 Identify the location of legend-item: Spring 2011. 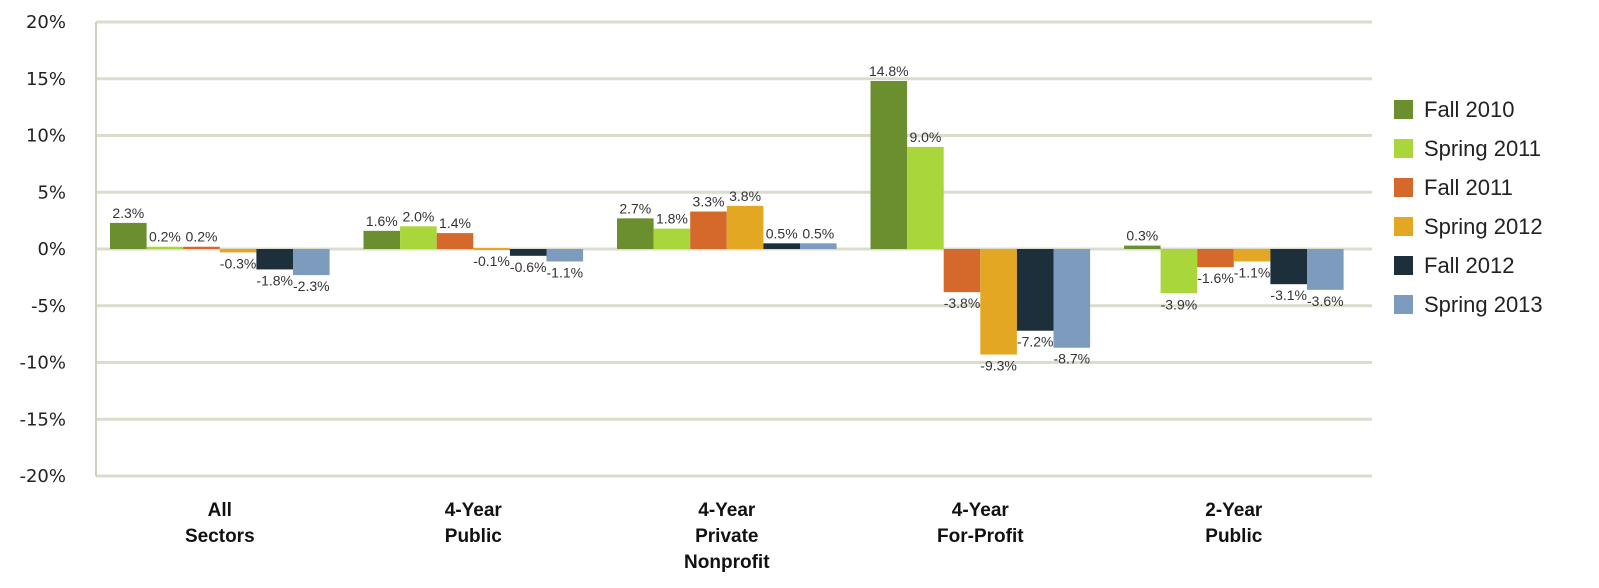
(1494, 148).